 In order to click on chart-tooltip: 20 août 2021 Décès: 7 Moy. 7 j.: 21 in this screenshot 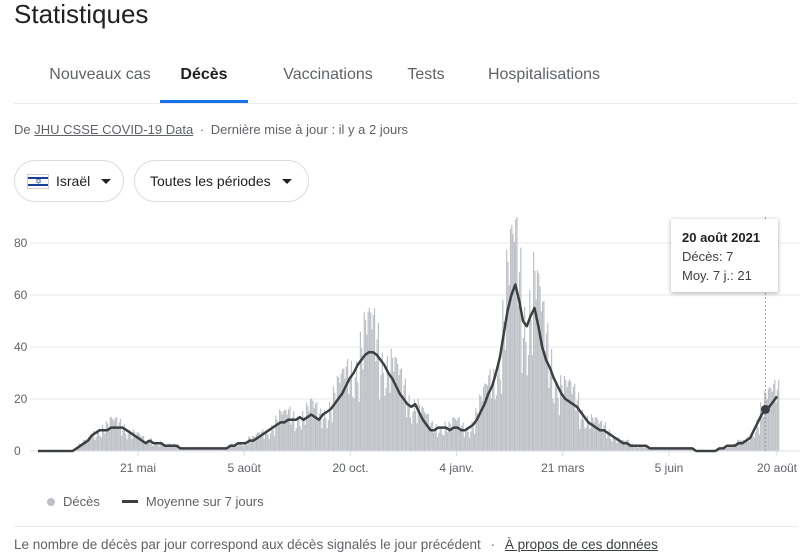, I will do `click(724, 255)`.